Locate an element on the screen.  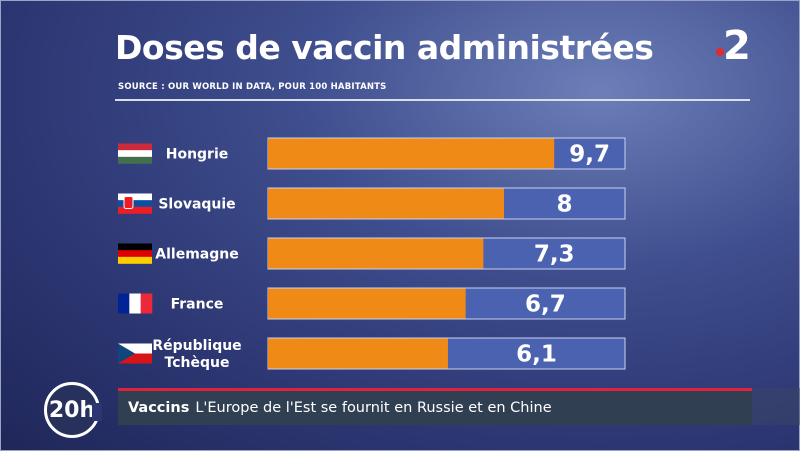
hungary-flag-icon is located at coordinates (135, 153).